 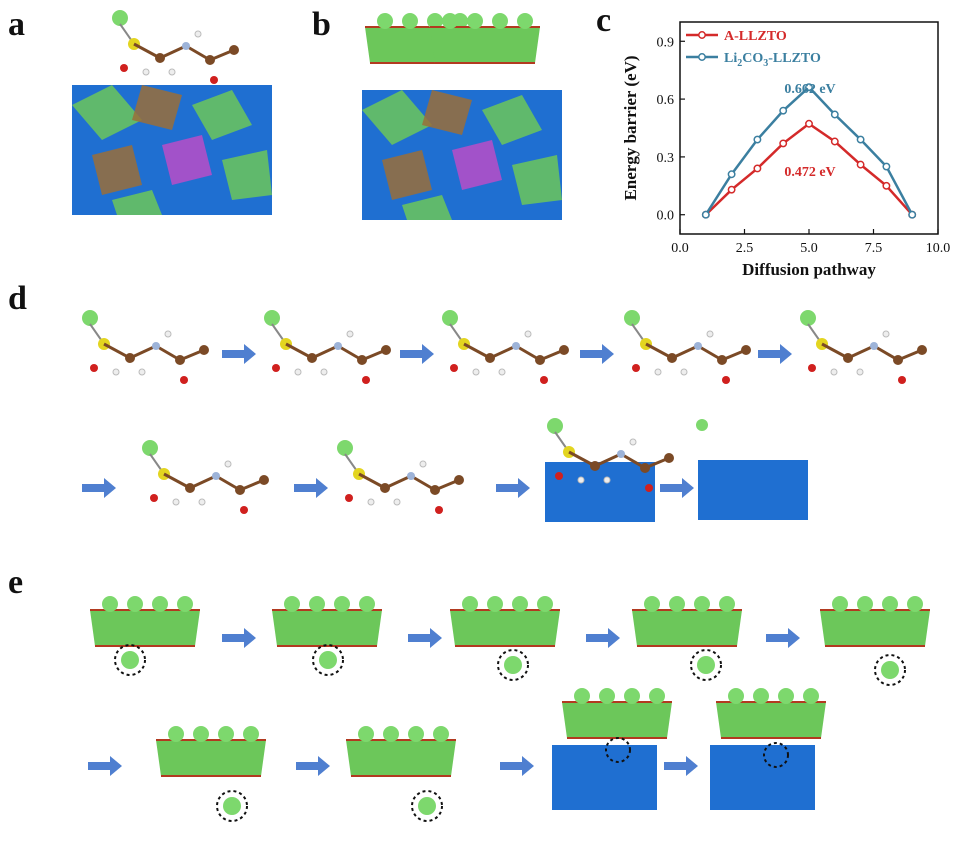 I want to click on y-tick-label: 0.6, so click(x=666, y=100).